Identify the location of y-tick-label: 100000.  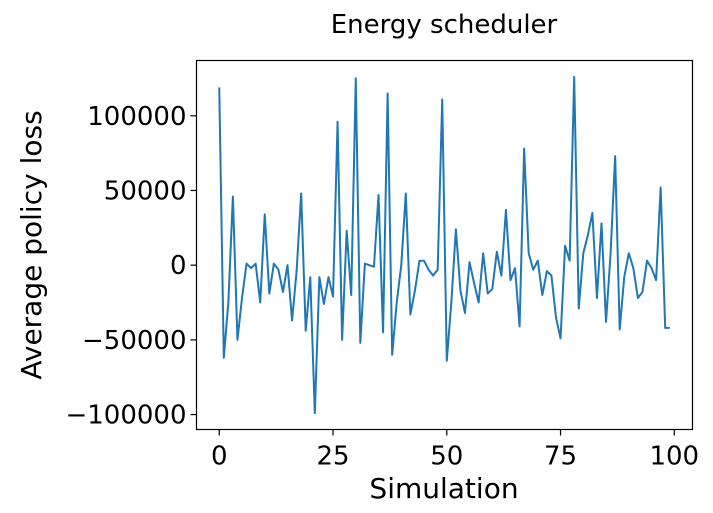
(136, 117).